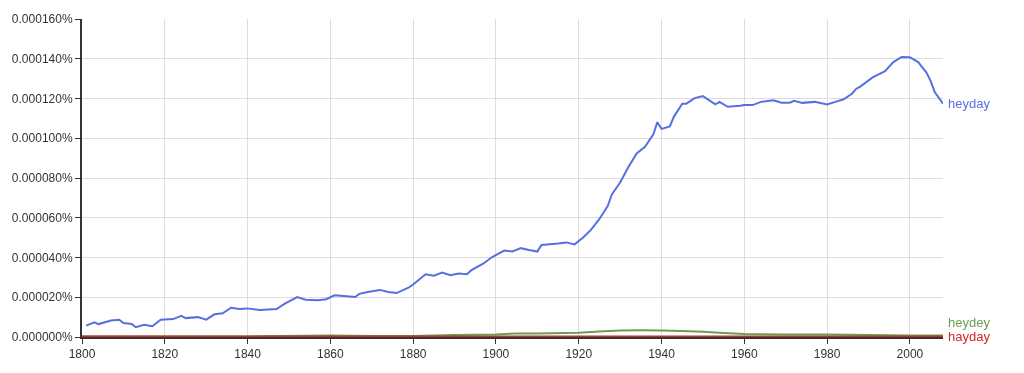 This screenshot has width=1024, height=373. What do you see at coordinates (662, 354) in the screenshot?
I see `x-tick-label: 1940` at bounding box center [662, 354].